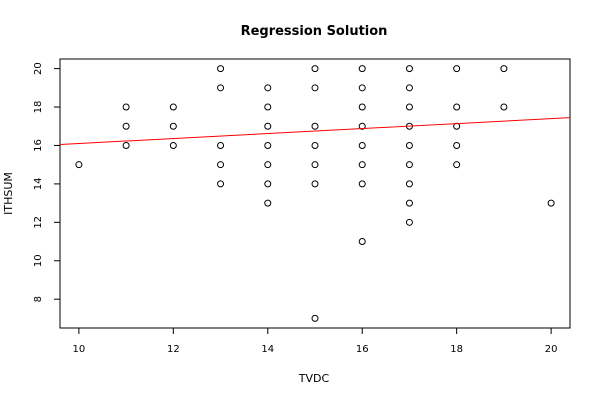  Describe the element at coordinates (314, 378) in the screenshot. I see `x-axis-label: TVDC` at that location.